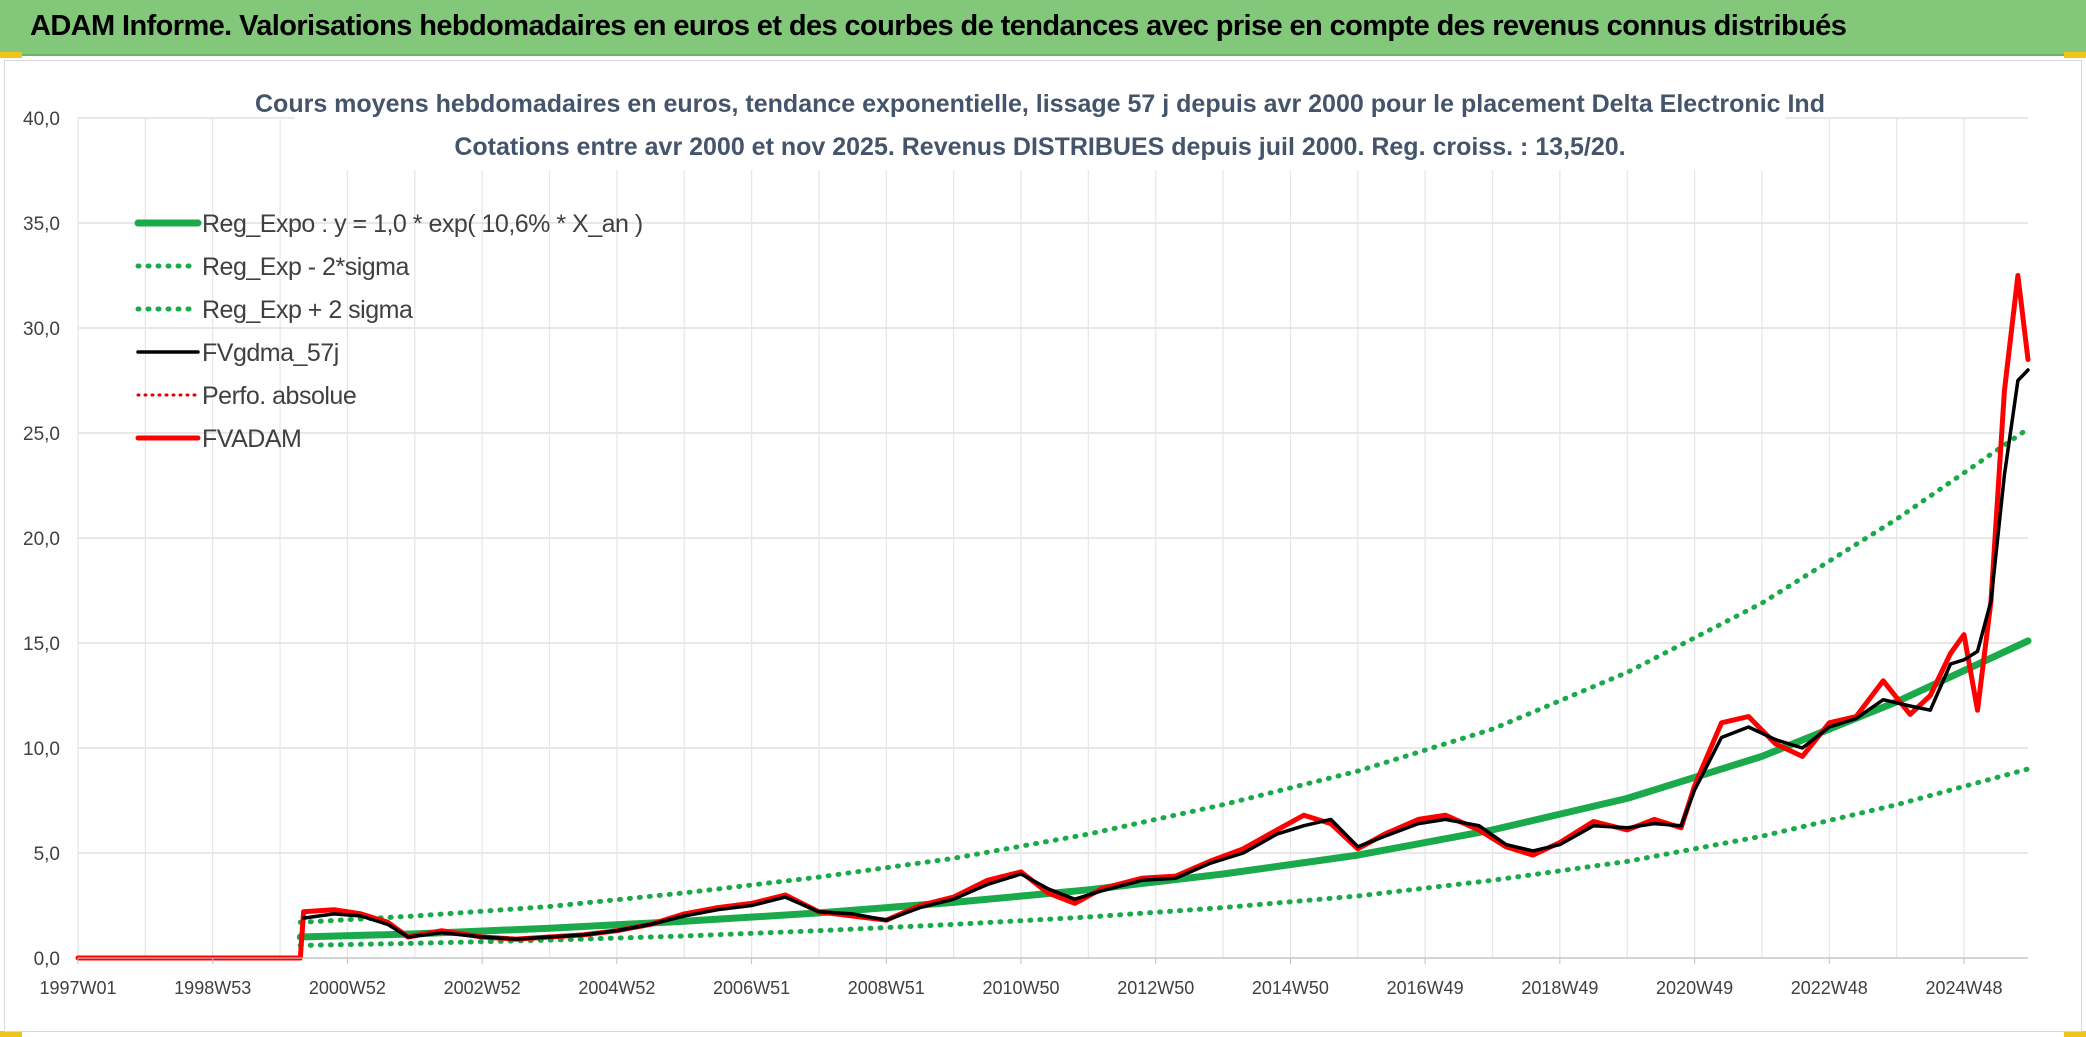 This screenshot has height=1037, width=2086. Describe the element at coordinates (1963, 988) in the screenshot. I see `x-tick-label: 2024W48` at that location.